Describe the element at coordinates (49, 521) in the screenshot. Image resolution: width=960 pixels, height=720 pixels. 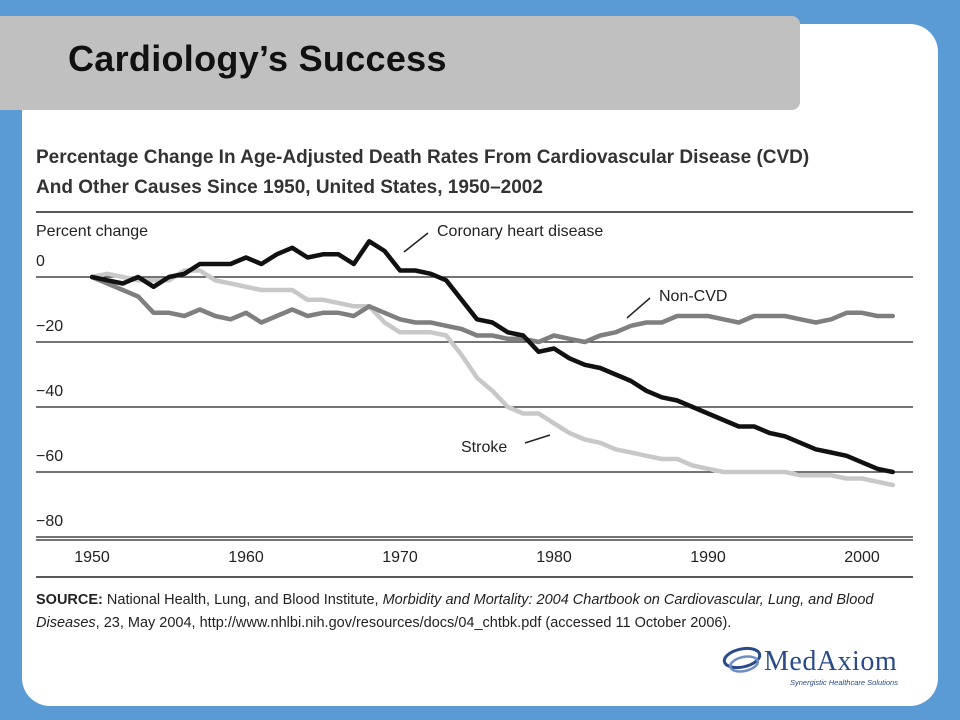
I see `y-tick-label: −80` at that location.